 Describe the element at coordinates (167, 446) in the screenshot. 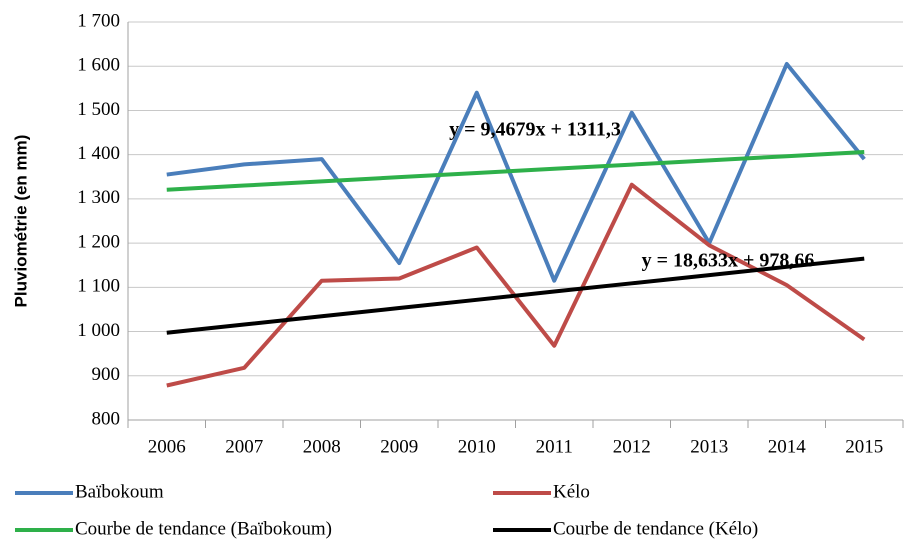

I see `x-tick-label: 2006` at that location.